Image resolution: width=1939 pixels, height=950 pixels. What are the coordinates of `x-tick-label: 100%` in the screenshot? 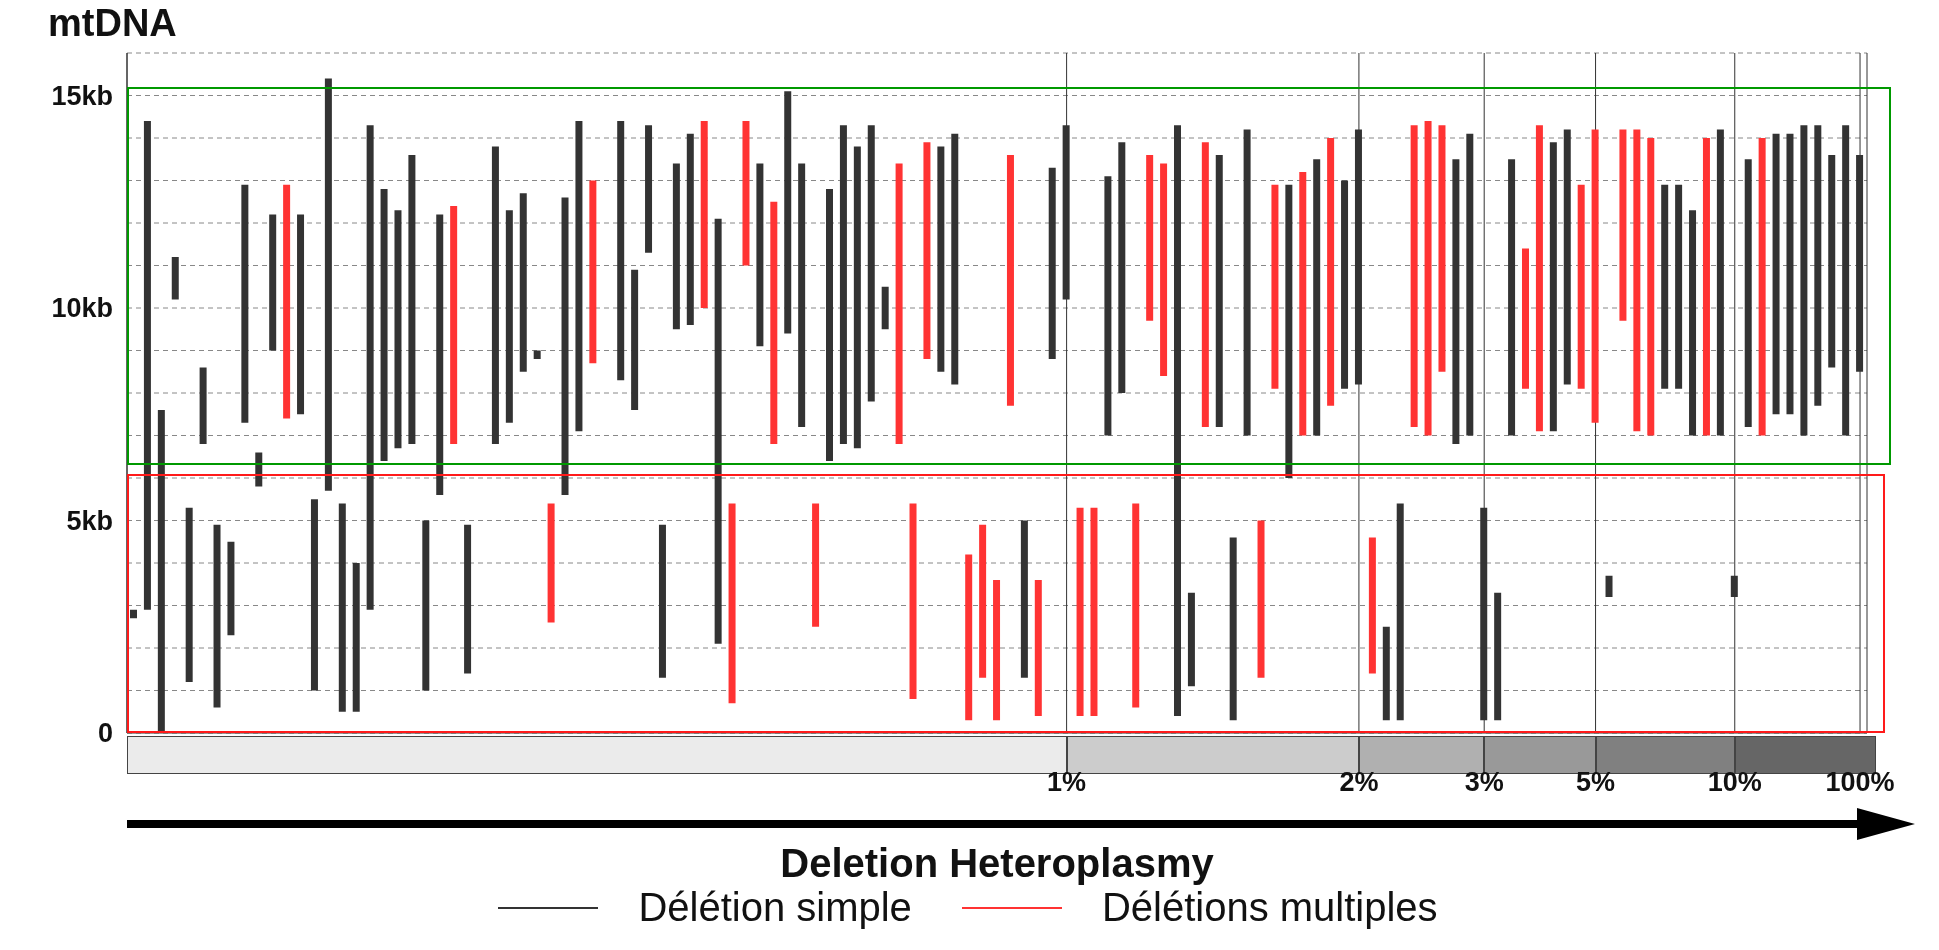 It's located at (1860, 782).